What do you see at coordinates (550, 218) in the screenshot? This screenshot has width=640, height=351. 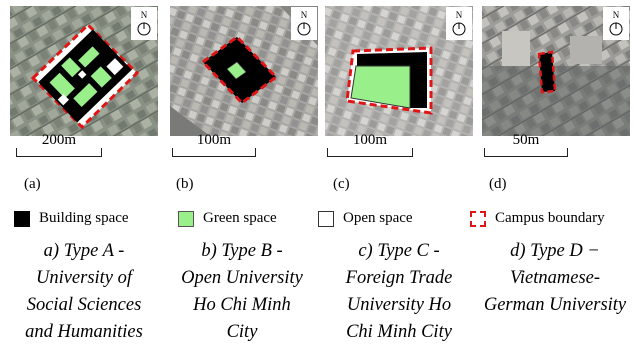 I see `legend-label: Campus boundary` at bounding box center [550, 218].